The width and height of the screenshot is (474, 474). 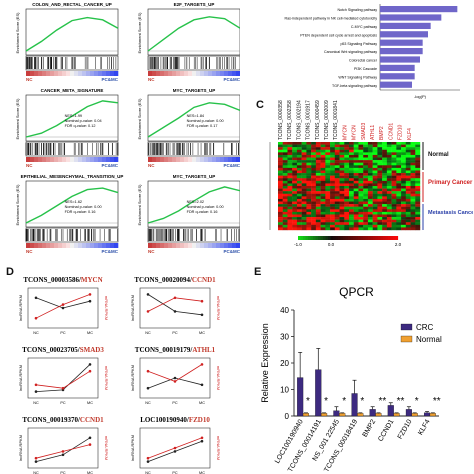 What do you see at coordinates (63, 350) in the screenshot?
I see `line-plot-title: TCONS_00023705/SMAD3` at bounding box center [63, 350].